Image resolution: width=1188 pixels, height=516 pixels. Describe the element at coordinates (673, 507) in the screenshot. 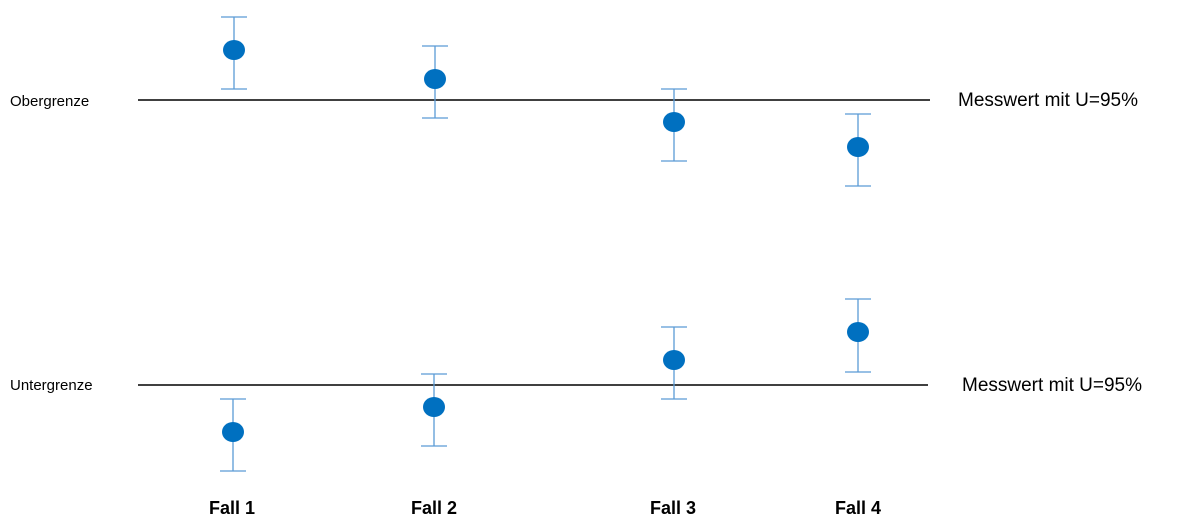

I see `case-label-fall-3: Fall 3` at that location.